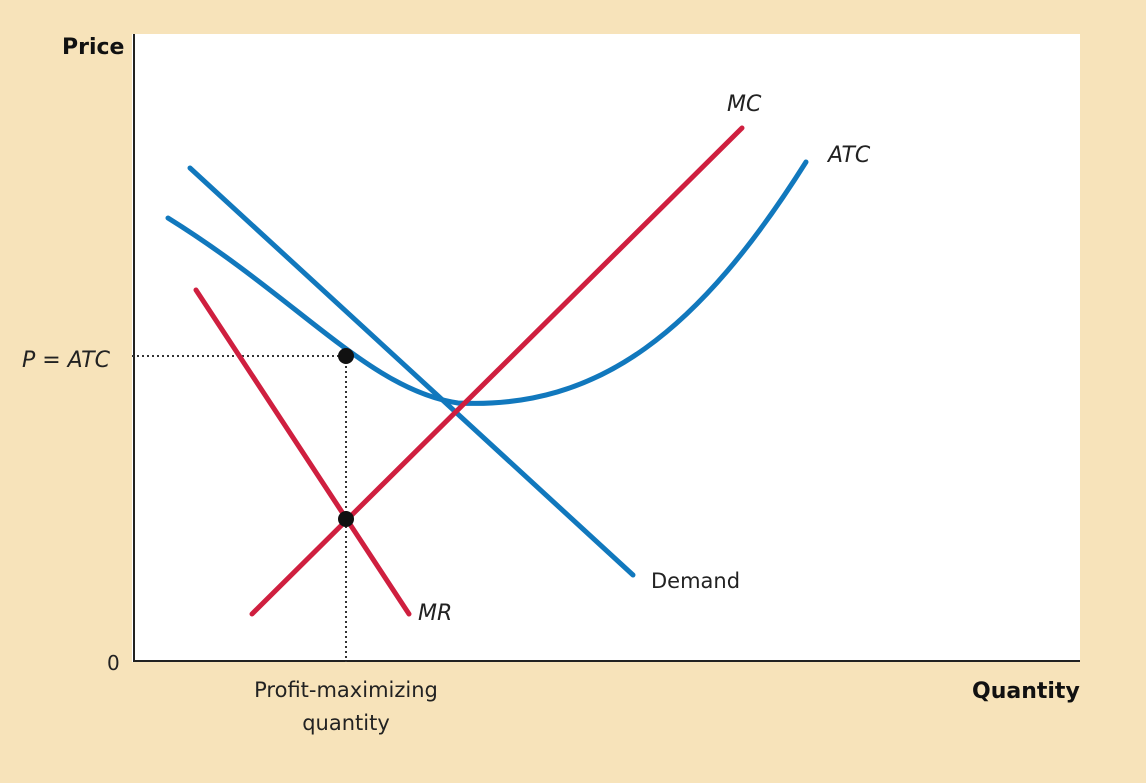  What do you see at coordinates (113, 663) in the screenshot?
I see `origin-label: 0` at bounding box center [113, 663].